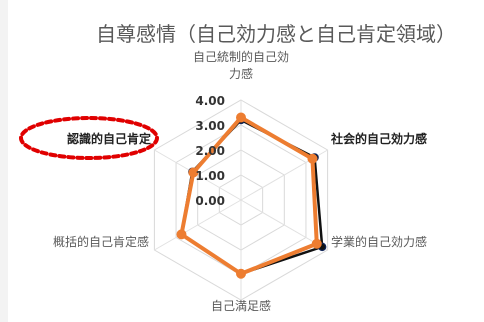 This screenshot has width=484, height=322. I want to click on radial-tick-label: 1.00, so click(210, 176).